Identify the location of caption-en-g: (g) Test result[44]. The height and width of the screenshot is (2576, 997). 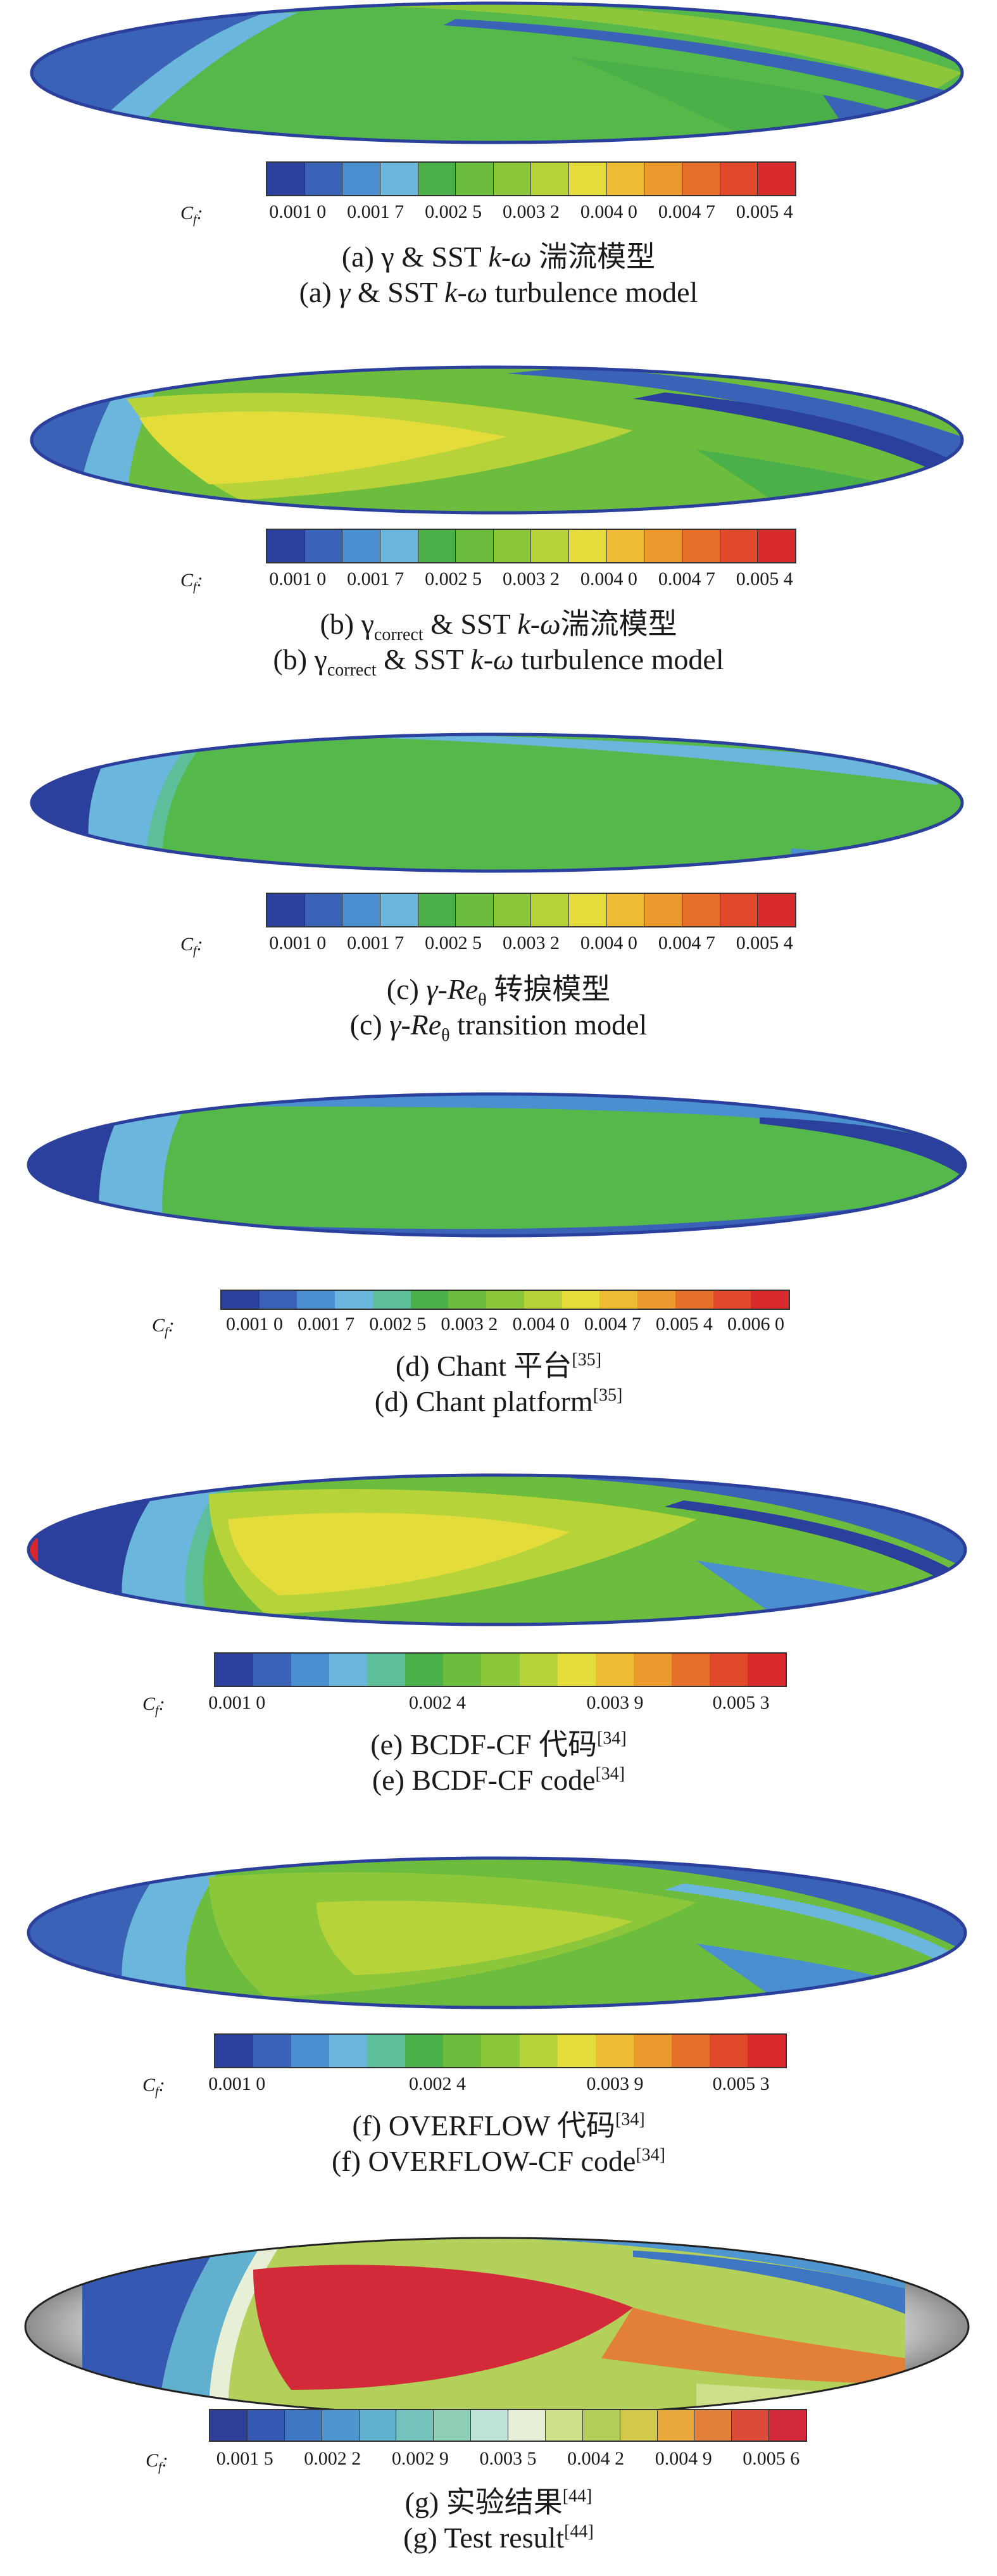
(498, 2538).